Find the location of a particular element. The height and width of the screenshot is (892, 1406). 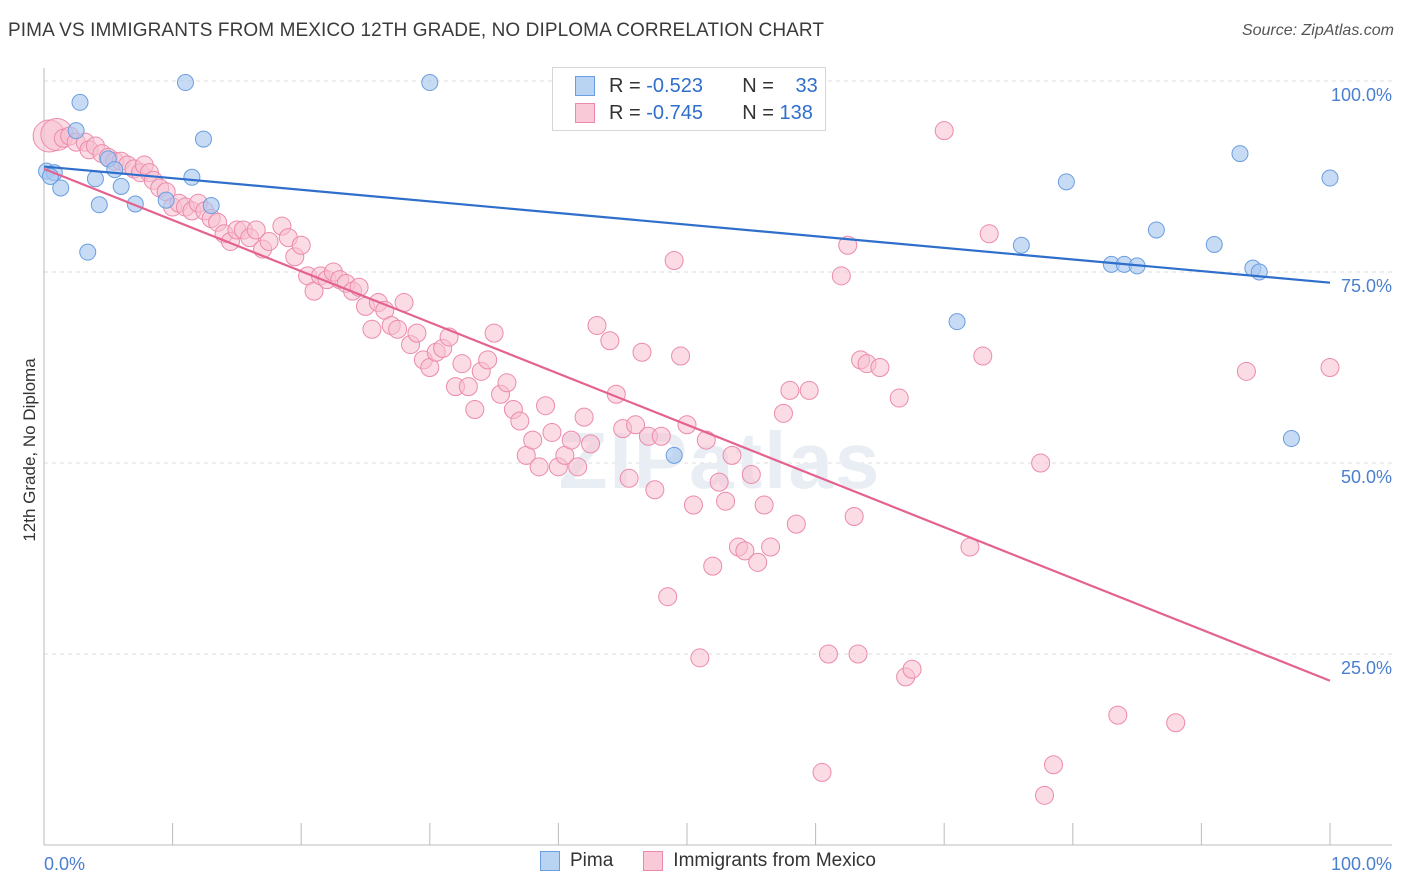

legend-label-mexico: Immigrants from Mexico is located at coordinates (774, 860).